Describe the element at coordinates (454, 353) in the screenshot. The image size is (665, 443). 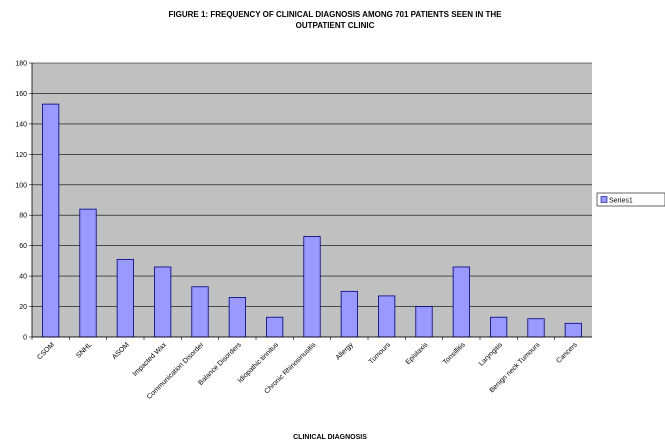
I see `x-tick-label: Tonsillitis` at that location.